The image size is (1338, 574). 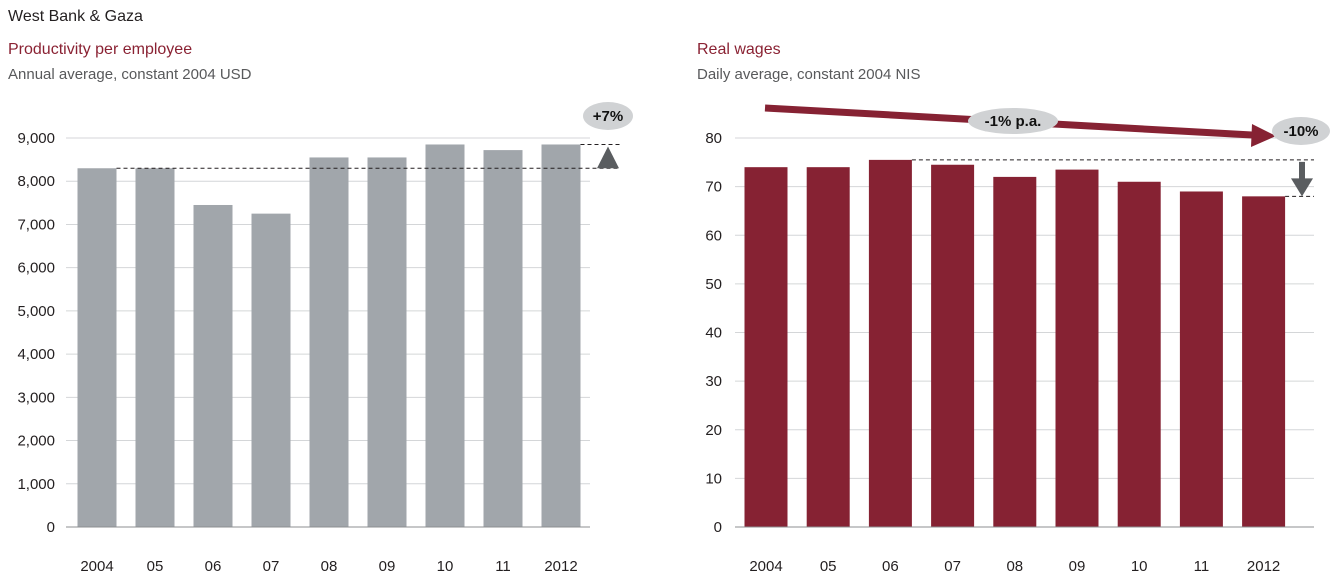 I want to click on productivity-x-tick-label: 09, so click(x=387, y=566).